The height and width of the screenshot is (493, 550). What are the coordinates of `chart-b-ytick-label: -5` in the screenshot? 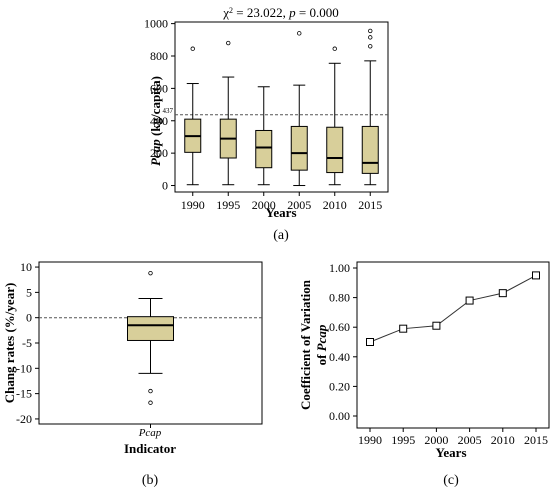 It's located at (27, 343).